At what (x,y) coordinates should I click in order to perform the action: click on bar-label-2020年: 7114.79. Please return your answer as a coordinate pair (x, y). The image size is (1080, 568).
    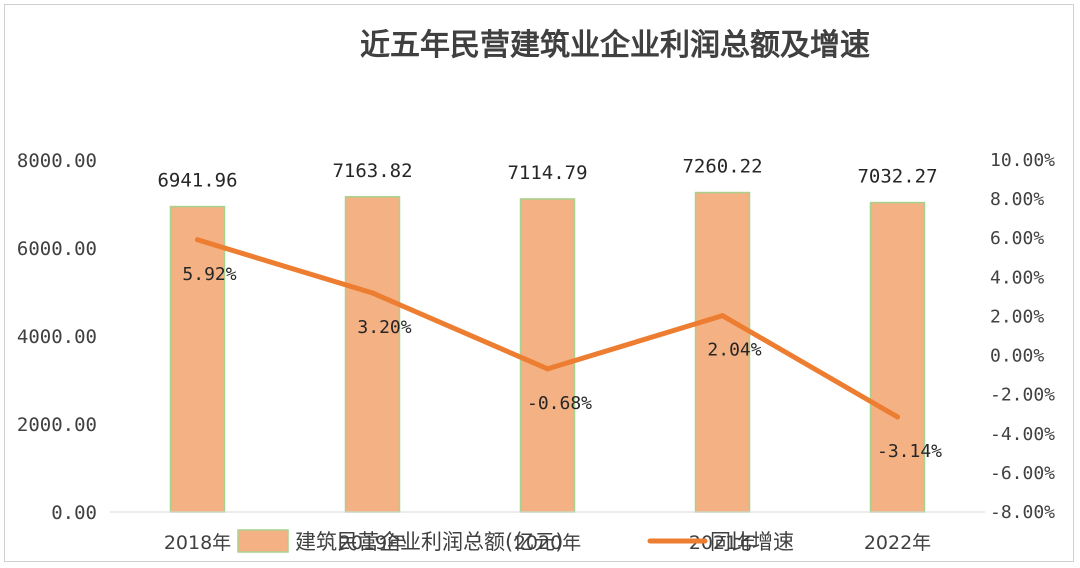
    Looking at the image, I should click on (547, 173).